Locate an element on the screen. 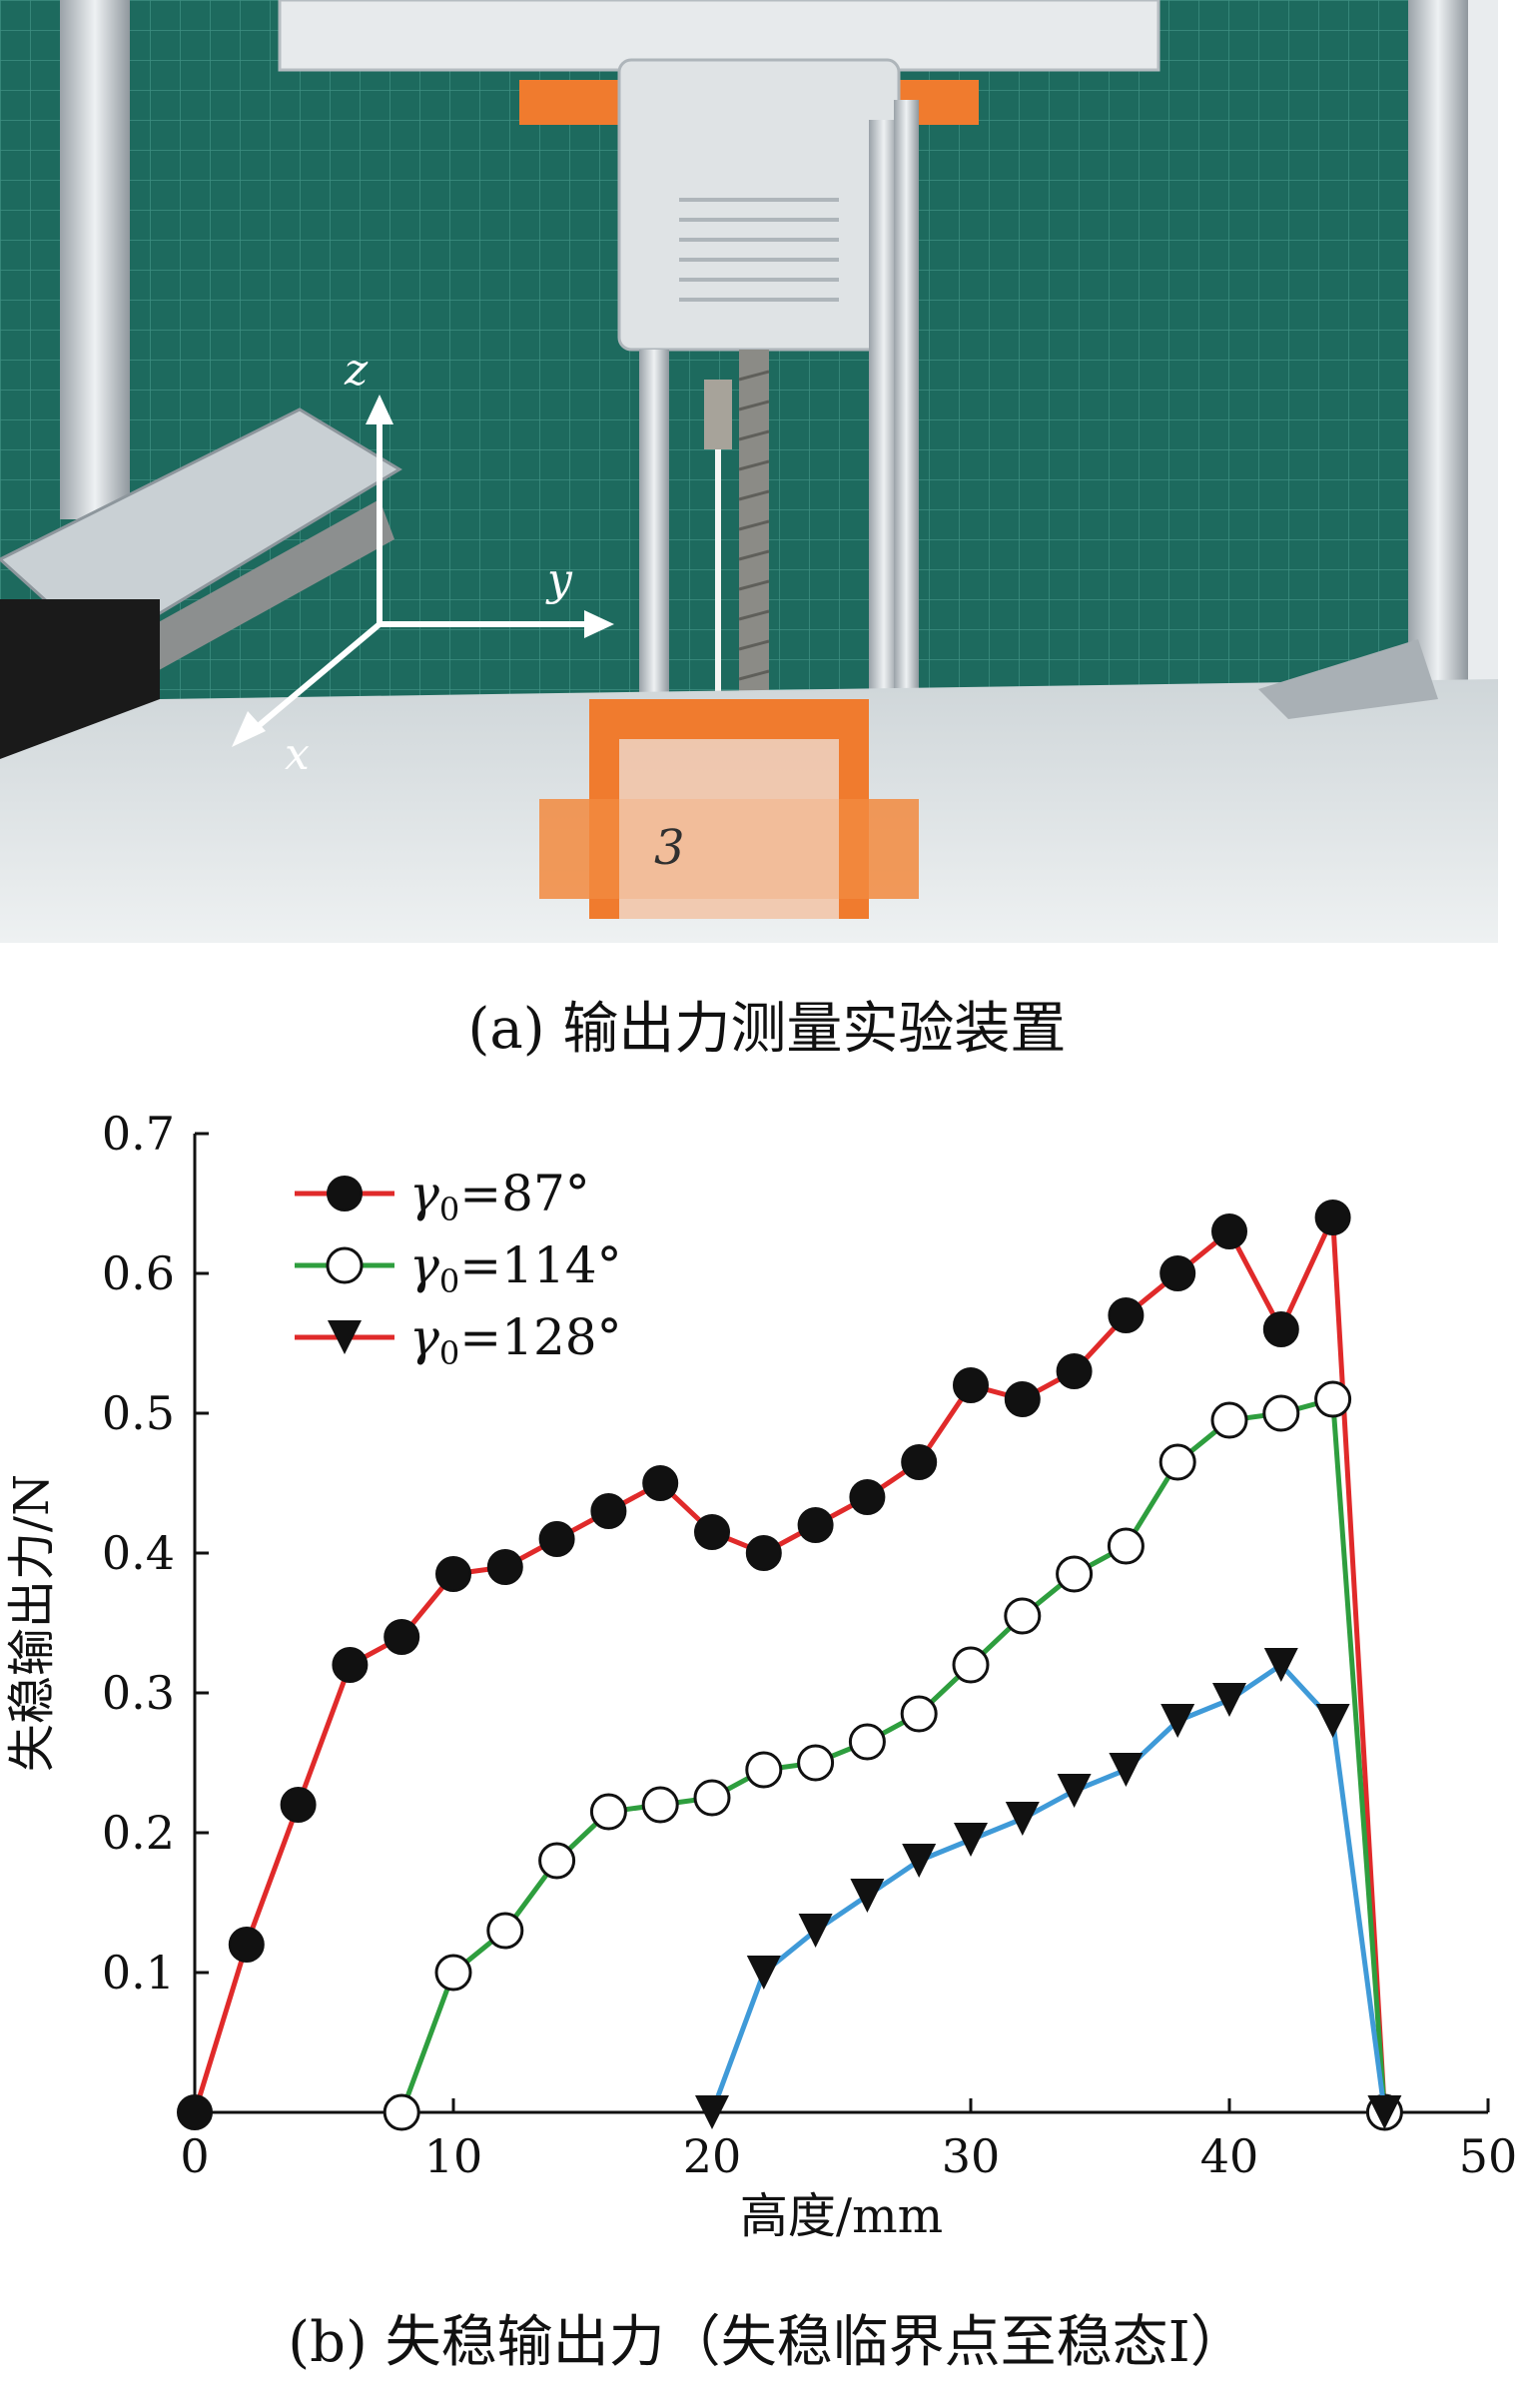 The image size is (1534, 2408). legend-entry-2: γ0=114° is located at coordinates (459, 1268).